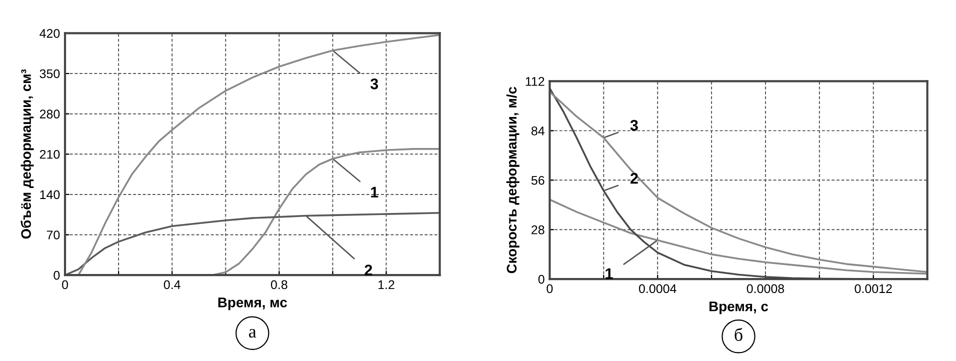 The width and height of the screenshot is (956, 361). I want to click on y-tick-label: 350, so click(50, 73).